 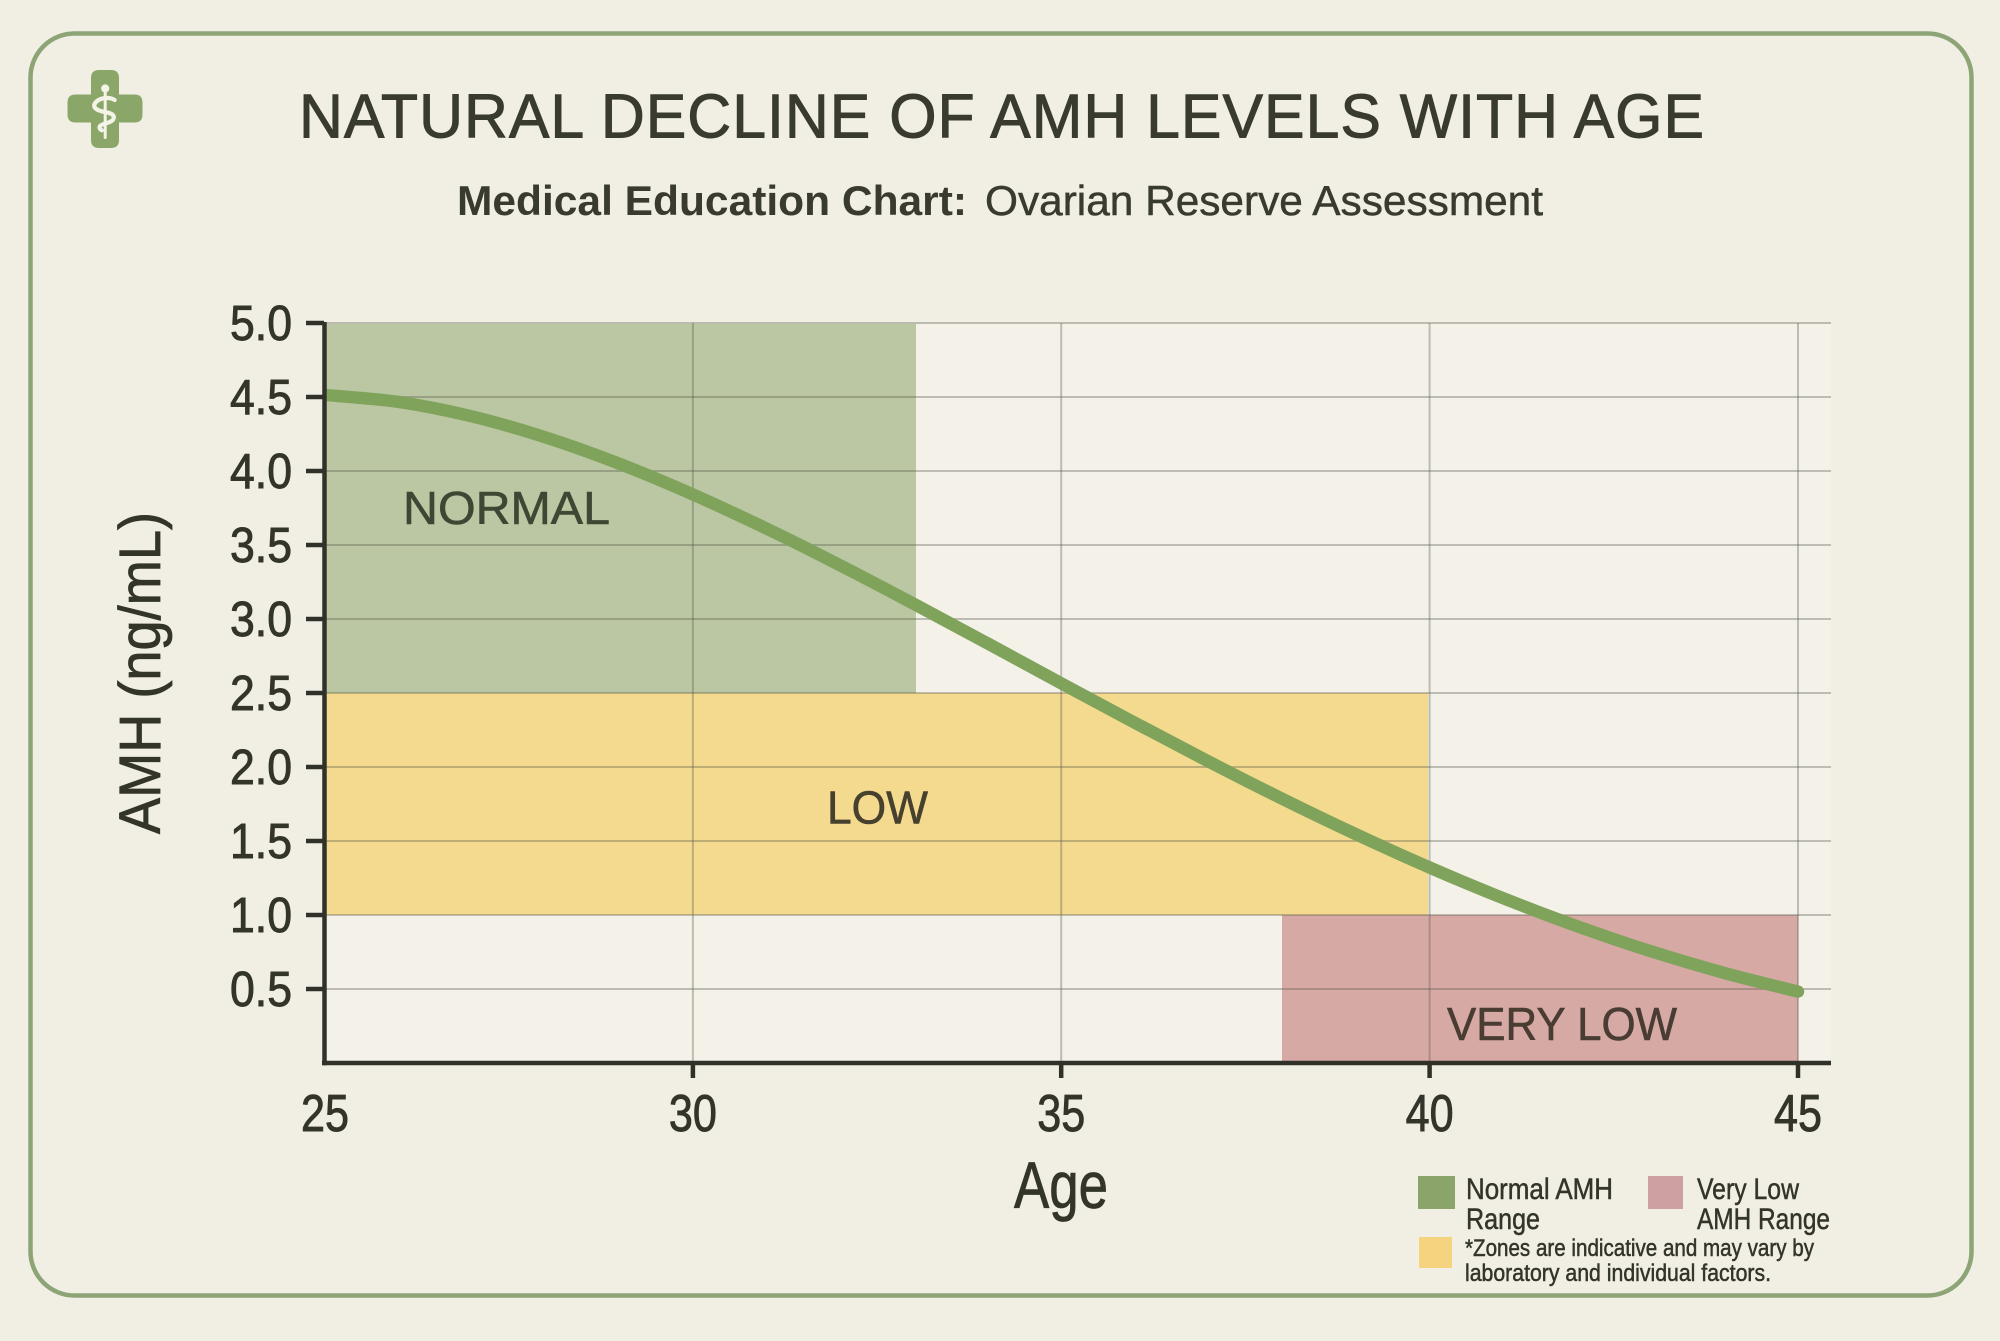 What do you see at coordinates (1503, 1219) in the screenshot?
I see `svg-text: Range` at bounding box center [1503, 1219].